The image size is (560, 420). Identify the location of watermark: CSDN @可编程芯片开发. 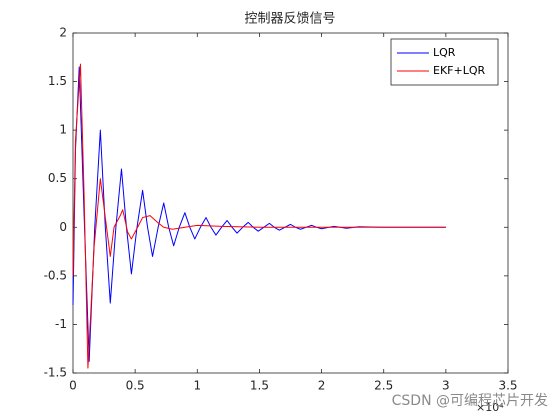
(470, 401).